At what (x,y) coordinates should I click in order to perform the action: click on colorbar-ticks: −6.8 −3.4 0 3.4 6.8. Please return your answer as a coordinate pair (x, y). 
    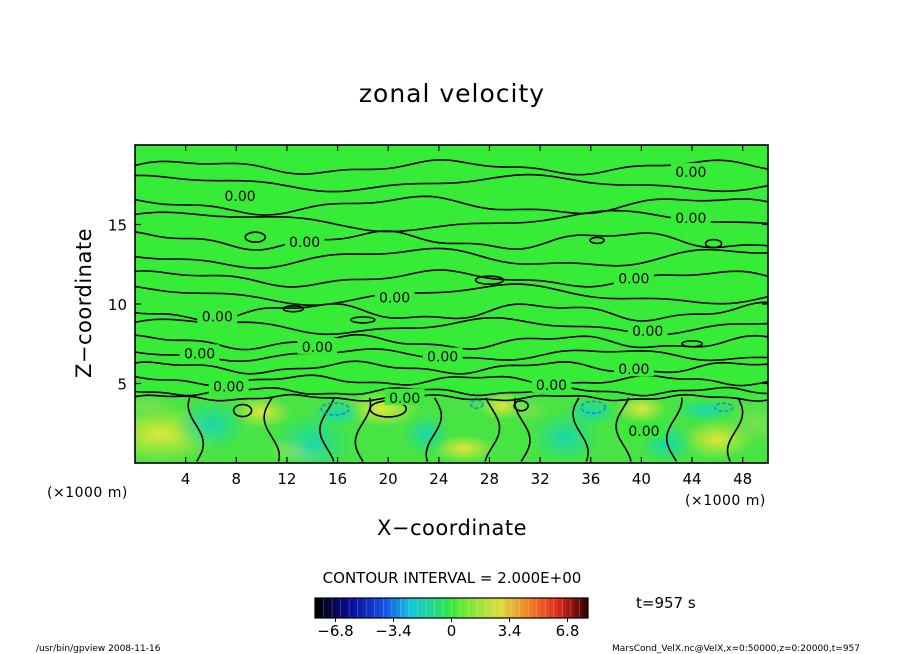
    Looking at the image, I should click on (448, 629).